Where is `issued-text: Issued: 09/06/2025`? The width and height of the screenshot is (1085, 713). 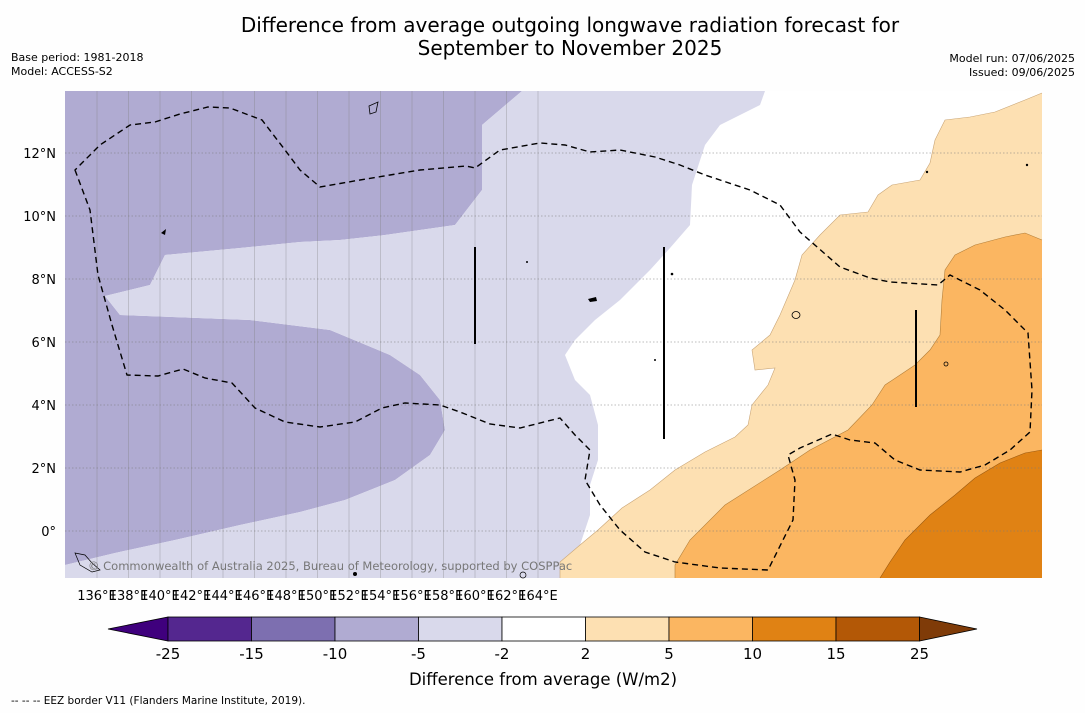
issued-text: Issued: 09/06/2025 is located at coordinates (1021, 72).